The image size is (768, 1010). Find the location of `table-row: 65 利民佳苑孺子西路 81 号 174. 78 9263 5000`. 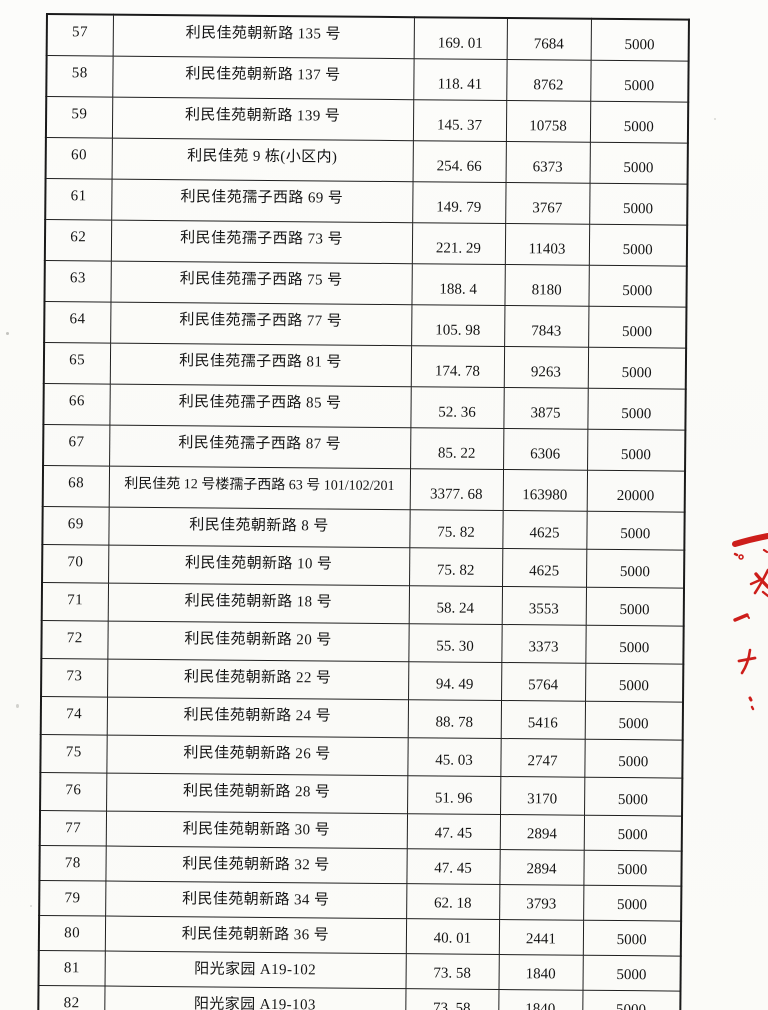

table-row: 65 利民佳苑孺子西路 81 号 174. 78 9263 5000 is located at coordinates (365, 366).